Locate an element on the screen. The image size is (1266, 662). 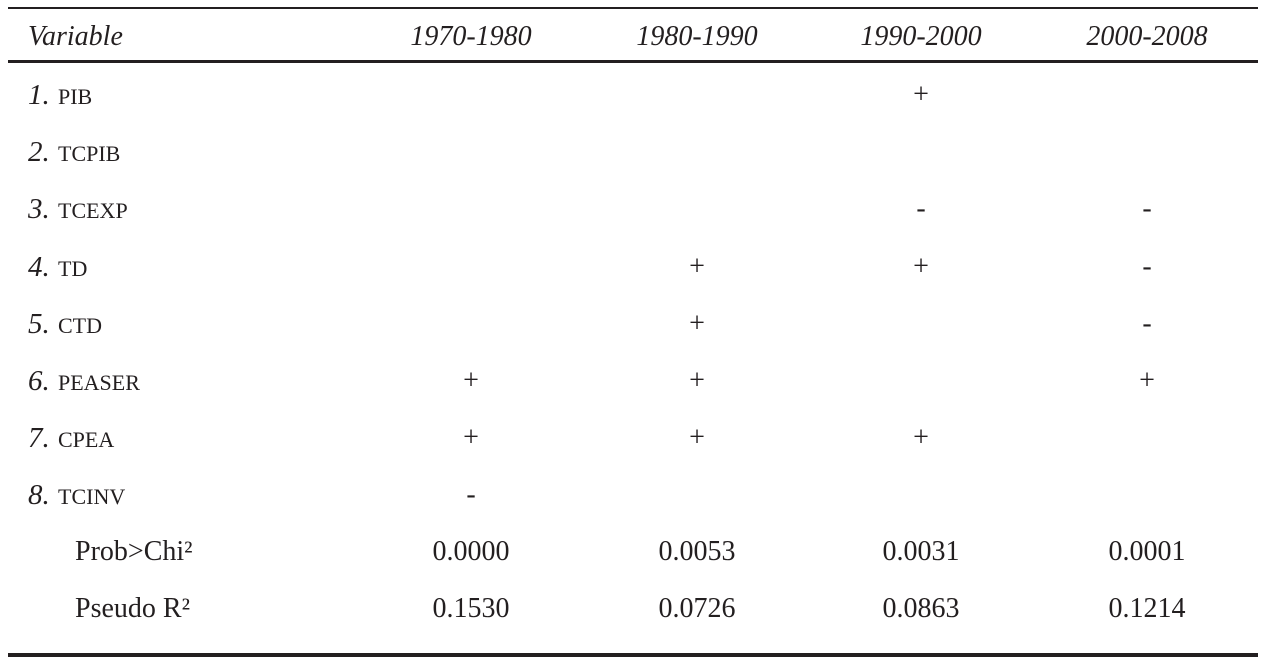
header-cell: 1990-2000 is located at coordinates (921, 36).